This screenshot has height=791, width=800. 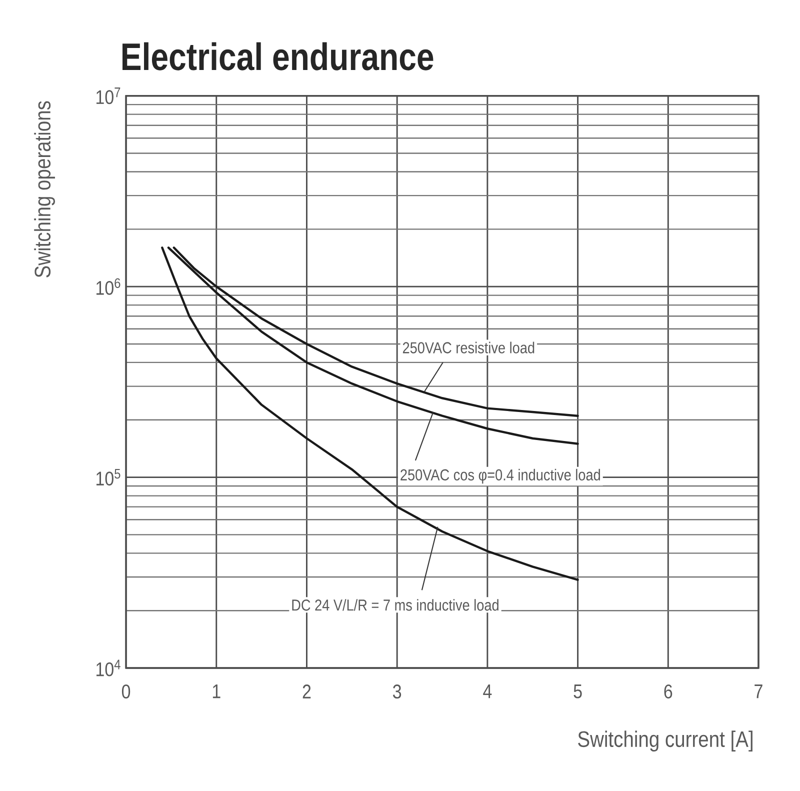 What do you see at coordinates (108, 287) in the screenshot?
I see `y-tick-label: 10$^{6}$` at bounding box center [108, 287].